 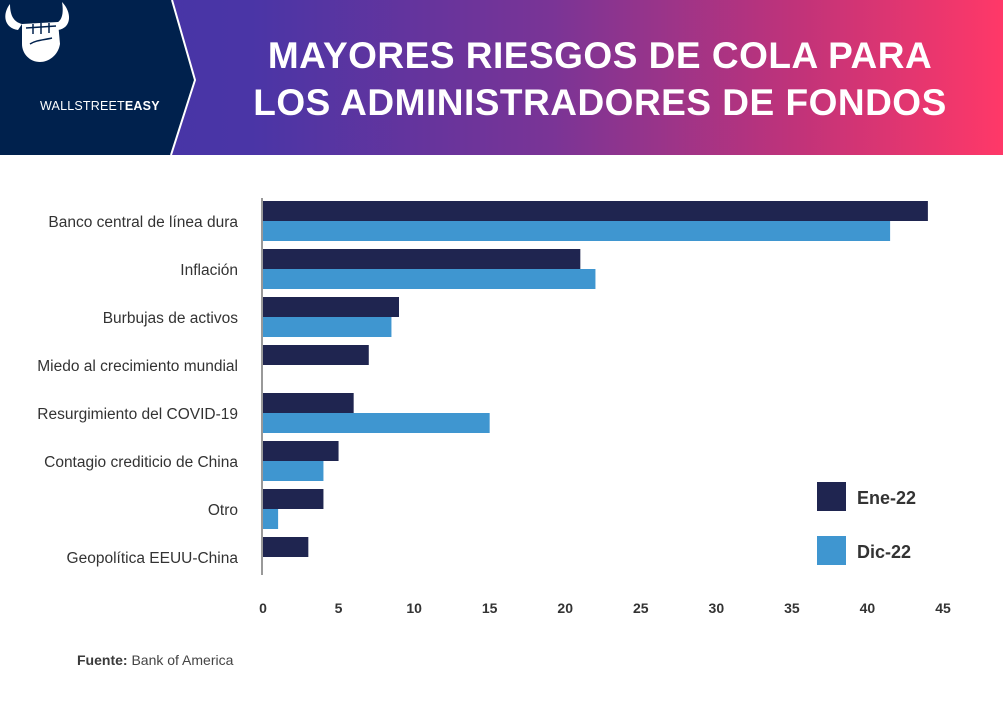 What do you see at coordinates (142, 106) in the screenshot?
I see `brand-name-bold: EASY` at bounding box center [142, 106].